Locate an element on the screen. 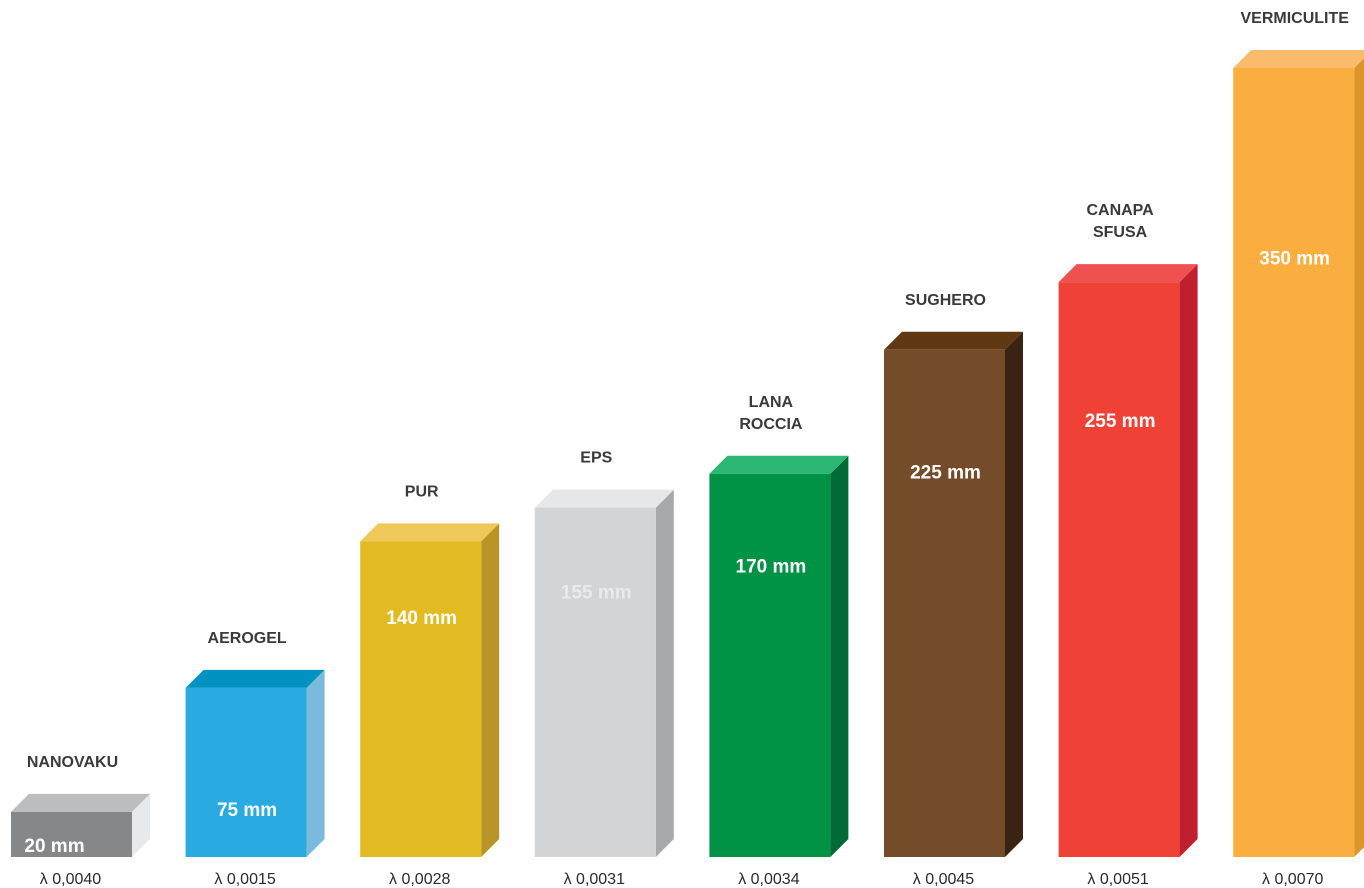 Image resolution: width=1364 pixels, height=888 pixels. bar-value-label: 255 mm is located at coordinates (1120, 421).